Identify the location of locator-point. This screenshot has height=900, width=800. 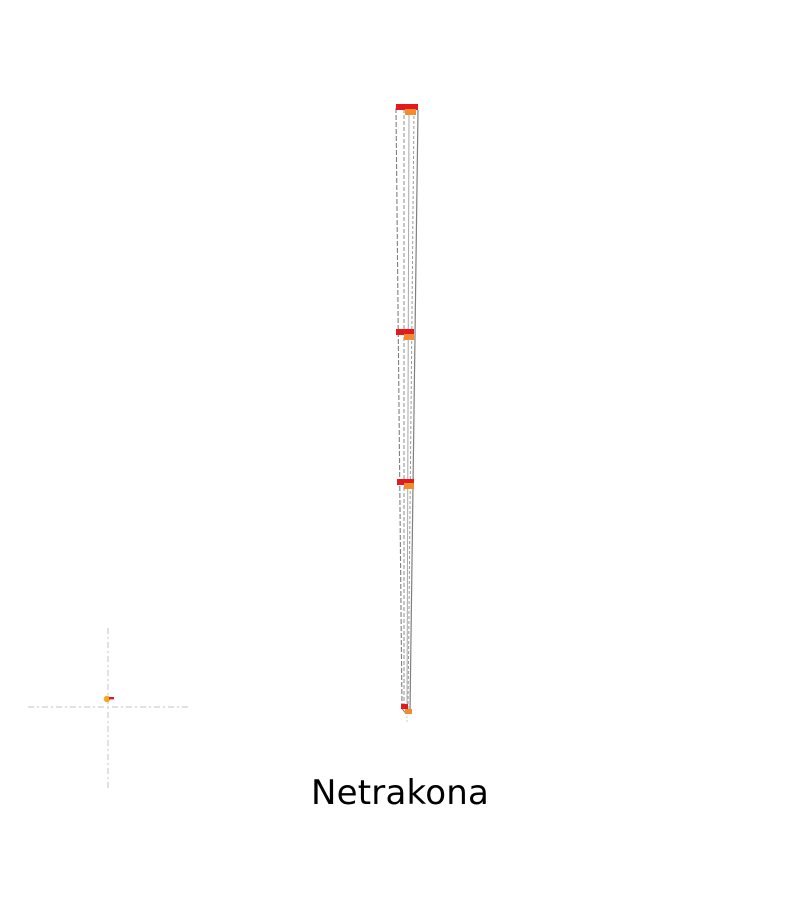
(107, 699).